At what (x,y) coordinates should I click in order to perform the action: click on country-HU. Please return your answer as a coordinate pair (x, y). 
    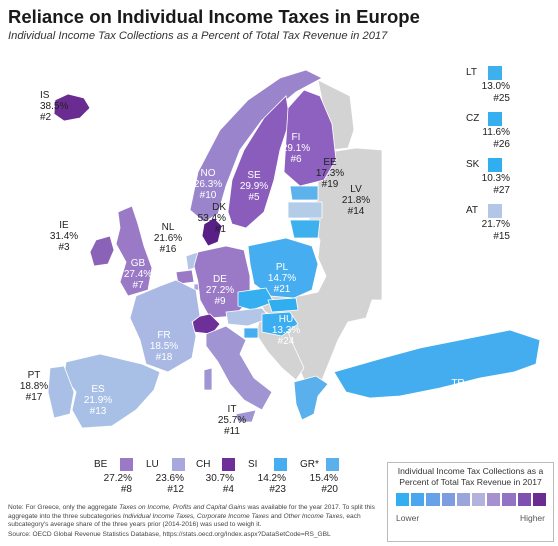
    Looking at the image, I should click on (280, 324).